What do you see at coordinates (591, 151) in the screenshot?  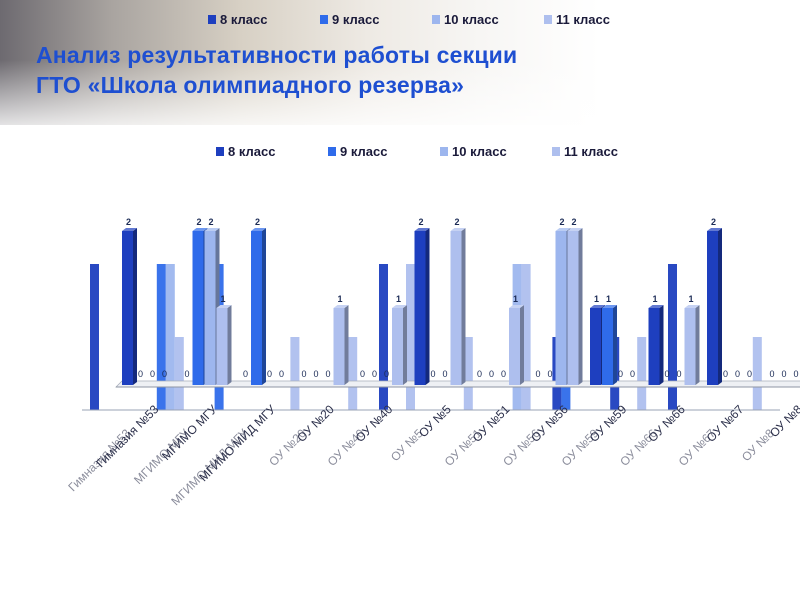 I see `legend-middle-label-4: 11 класс` at bounding box center [591, 151].